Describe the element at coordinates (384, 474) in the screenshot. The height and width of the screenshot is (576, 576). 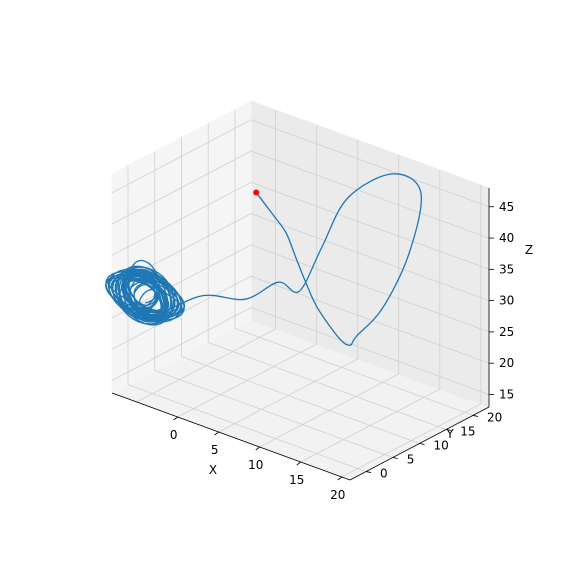
I see `y-tick-label: 0` at that location.